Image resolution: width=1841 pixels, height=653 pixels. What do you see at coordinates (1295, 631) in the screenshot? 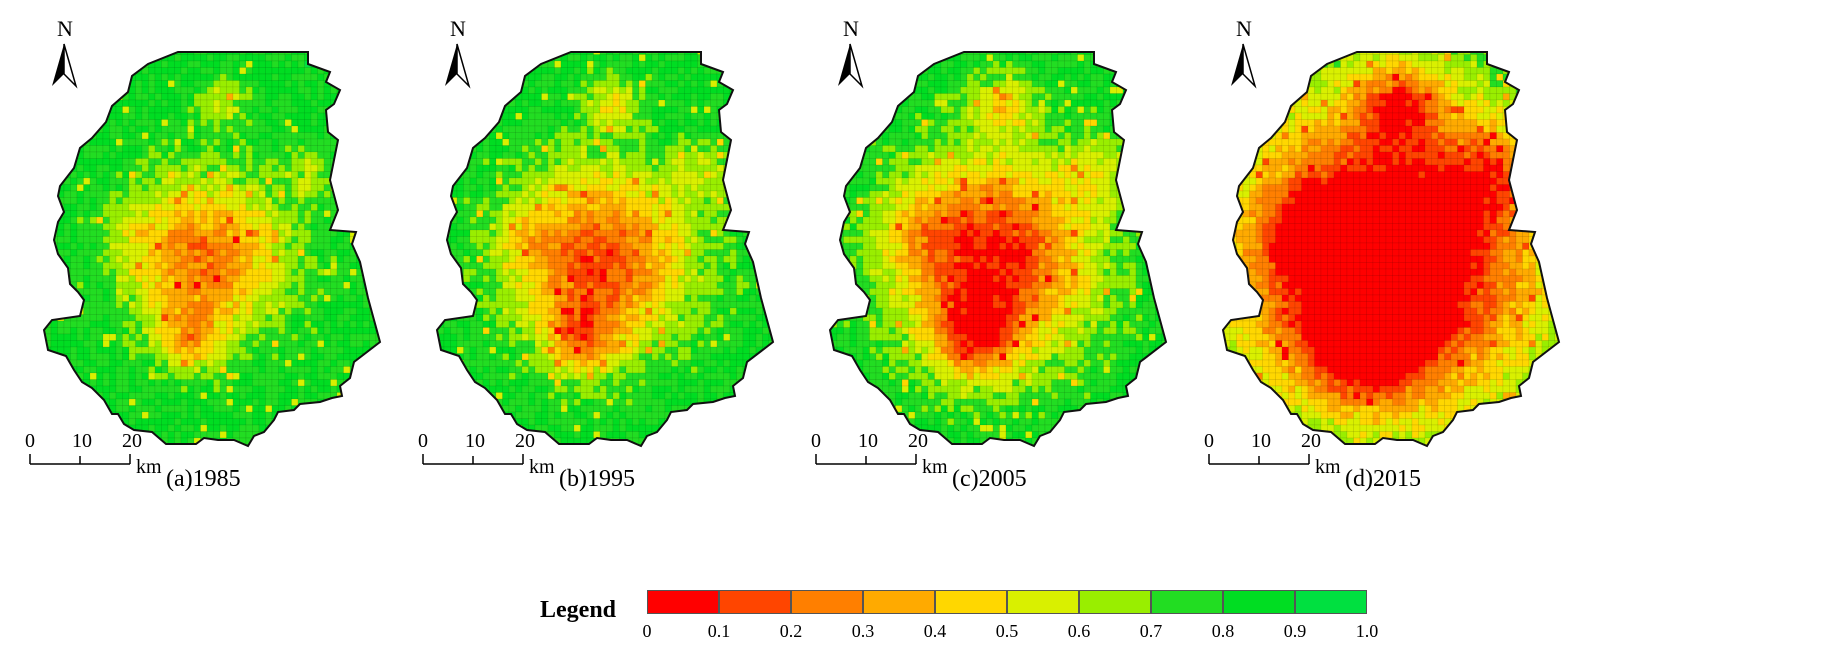
I see `legend-tick-label: 0.9` at bounding box center [1295, 631].